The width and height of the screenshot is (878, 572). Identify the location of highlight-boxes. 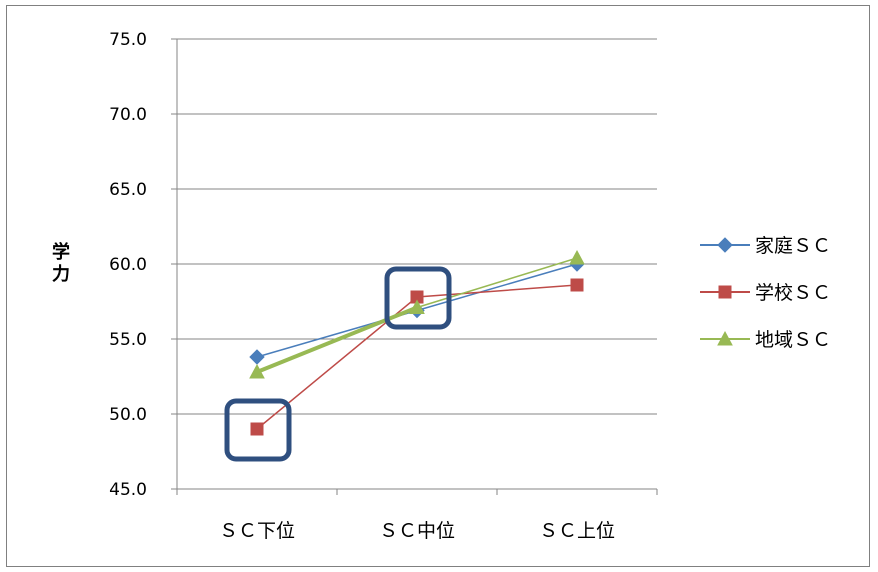
(338, 364).